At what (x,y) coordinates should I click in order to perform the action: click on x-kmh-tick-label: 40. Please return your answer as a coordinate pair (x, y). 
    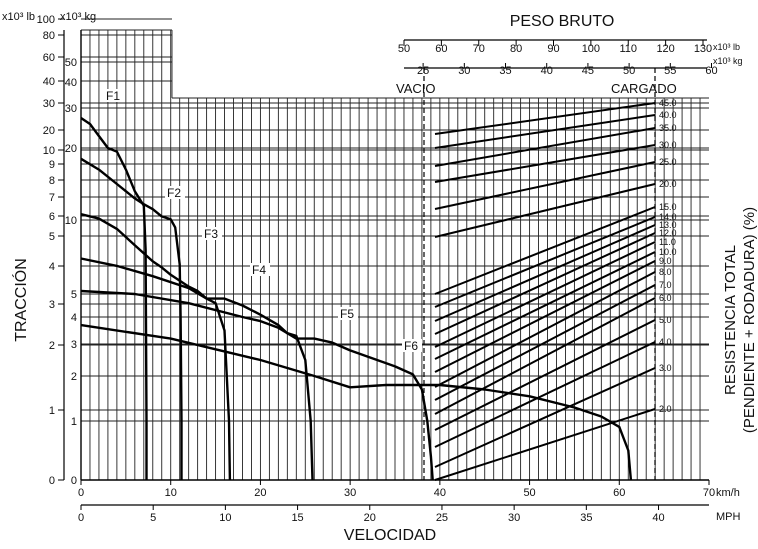
    Looking at the image, I should click on (440, 493).